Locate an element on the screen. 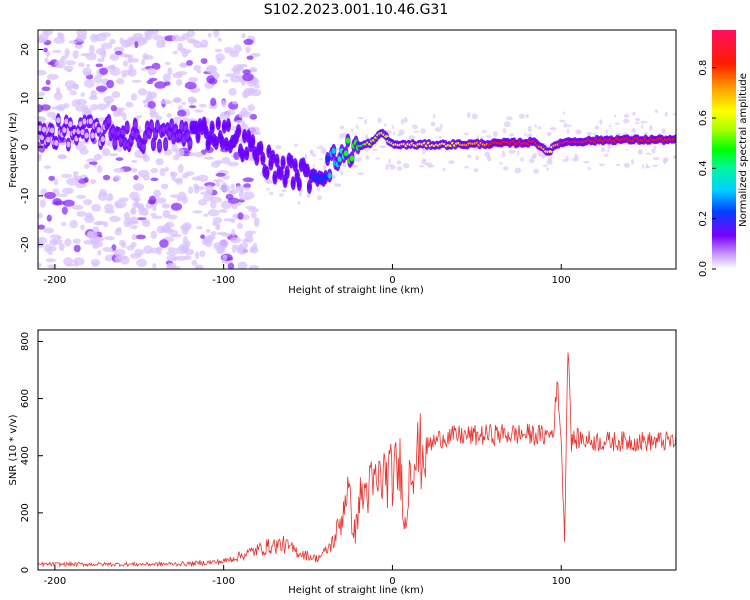  snr-x-tick-label: -200 is located at coordinates (55, 581).